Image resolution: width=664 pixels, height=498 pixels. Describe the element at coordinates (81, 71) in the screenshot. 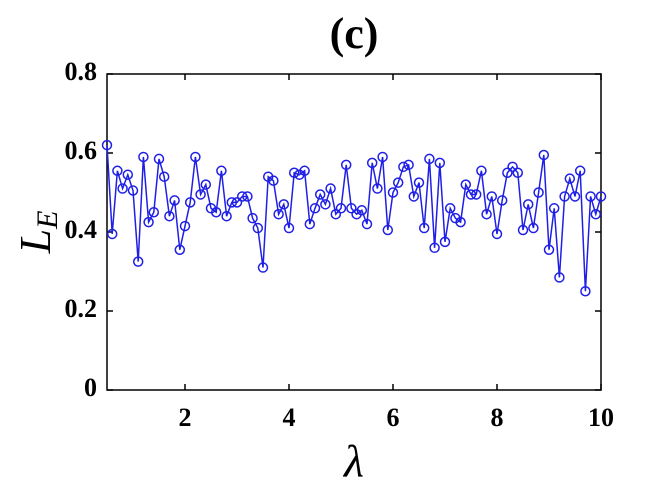

I see `y-tick-label: 0.8` at that location.